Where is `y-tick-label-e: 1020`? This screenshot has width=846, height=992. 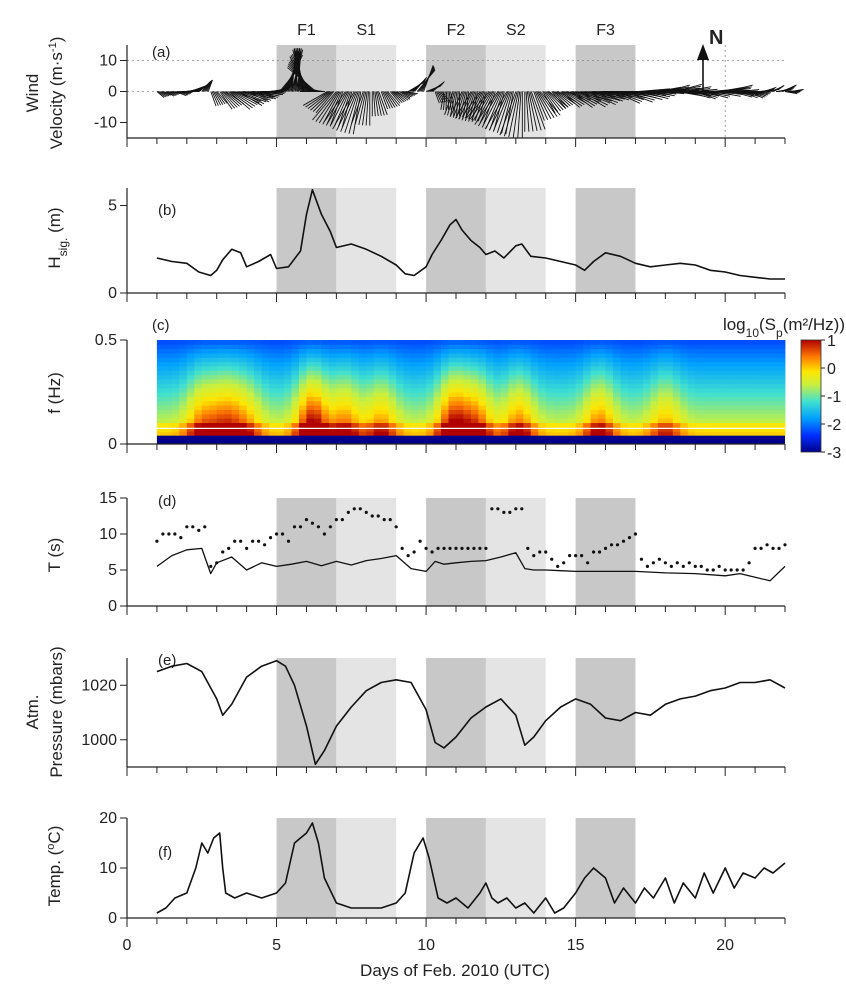 y-tick-label-e: 1020 is located at coordinates (99, 685).